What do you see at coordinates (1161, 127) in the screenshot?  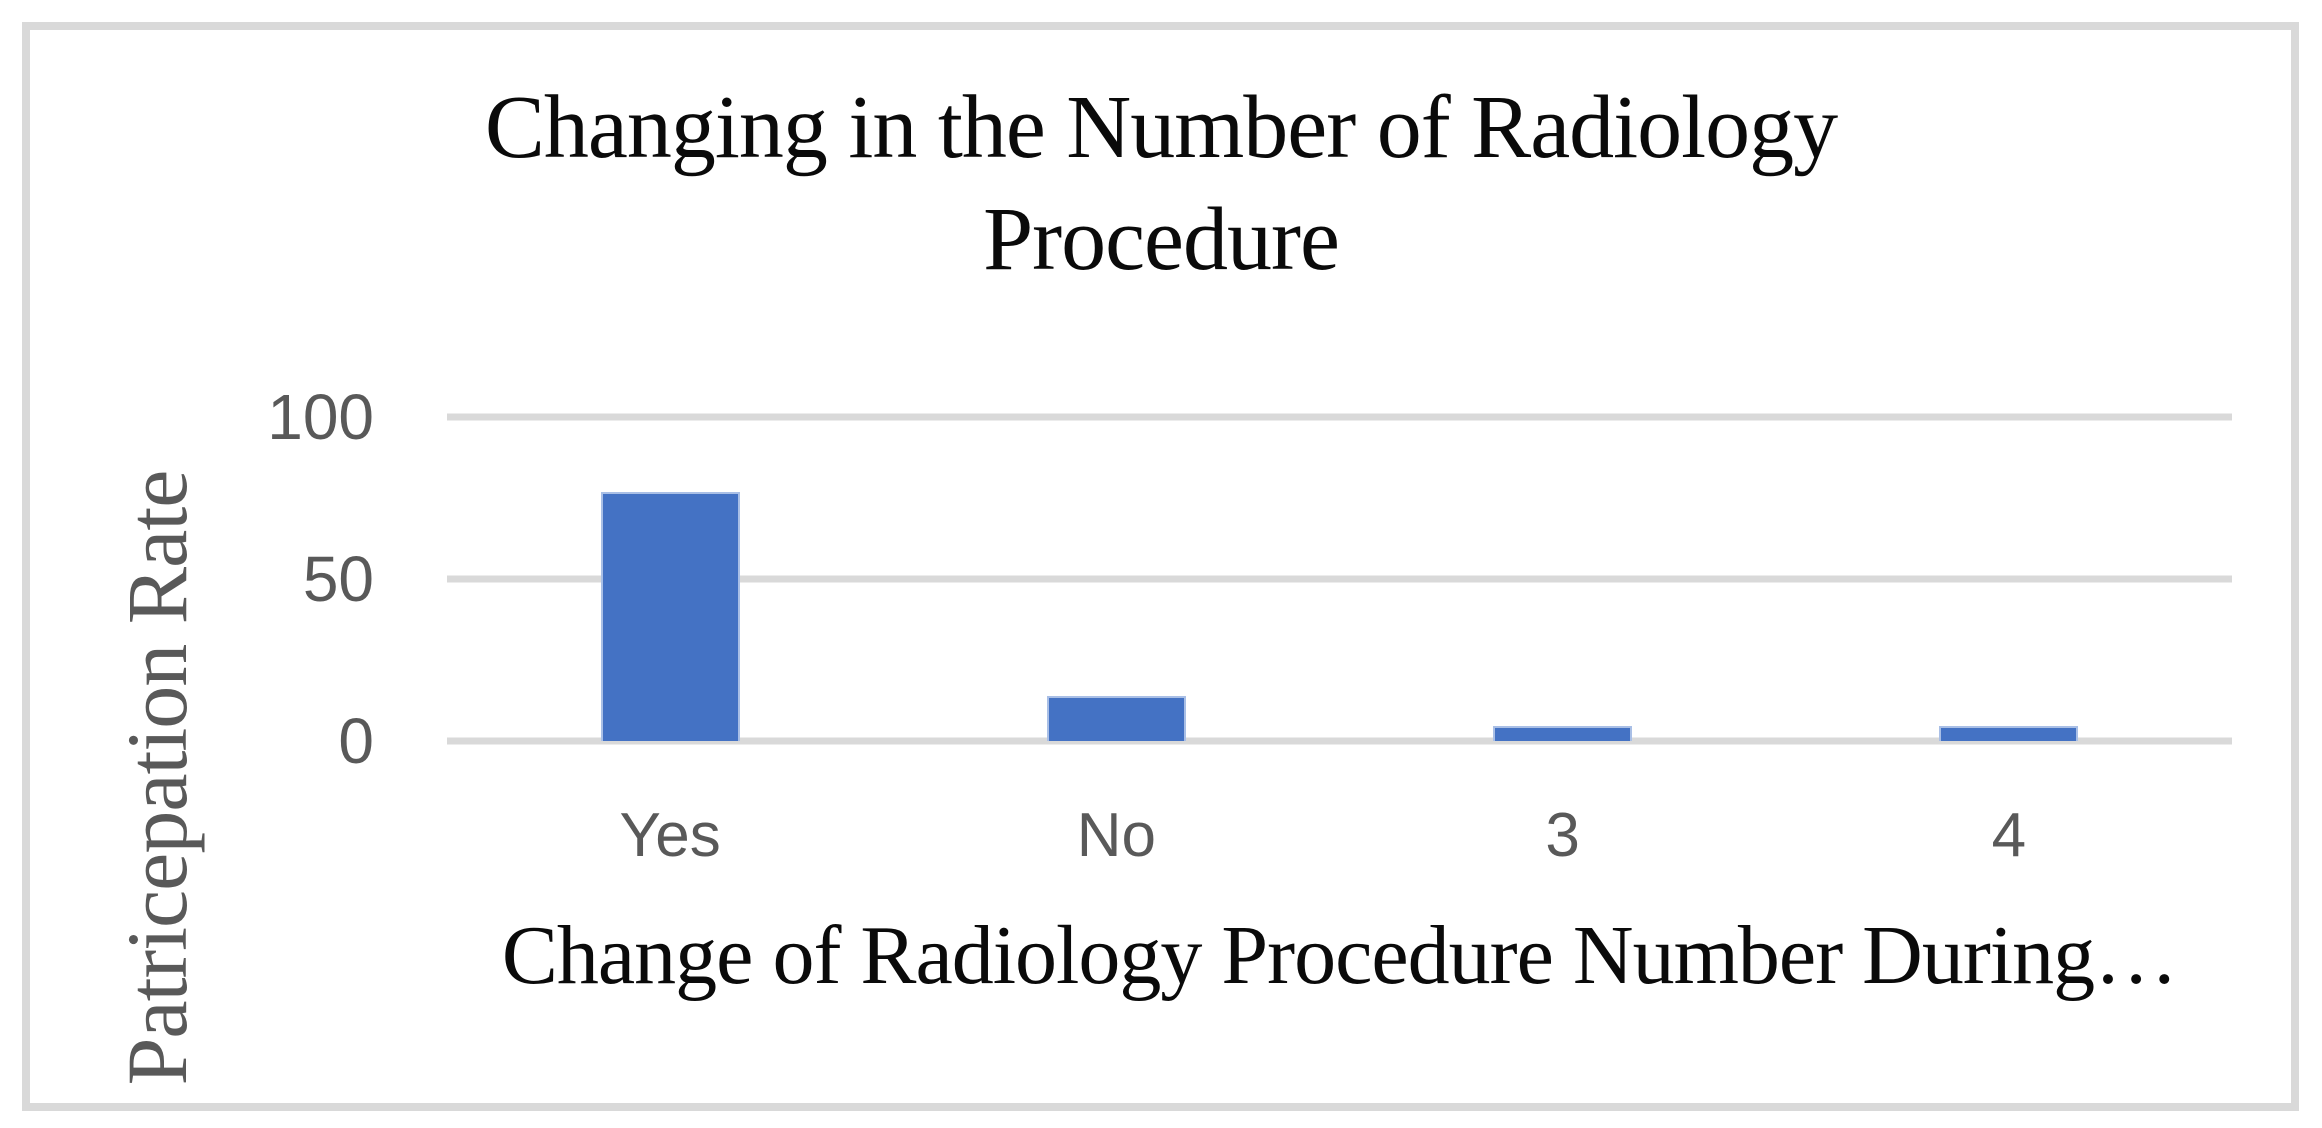 I see `chart-title-line-1: Changing in the Number of Radiology` at bounding box center [1161, 127].